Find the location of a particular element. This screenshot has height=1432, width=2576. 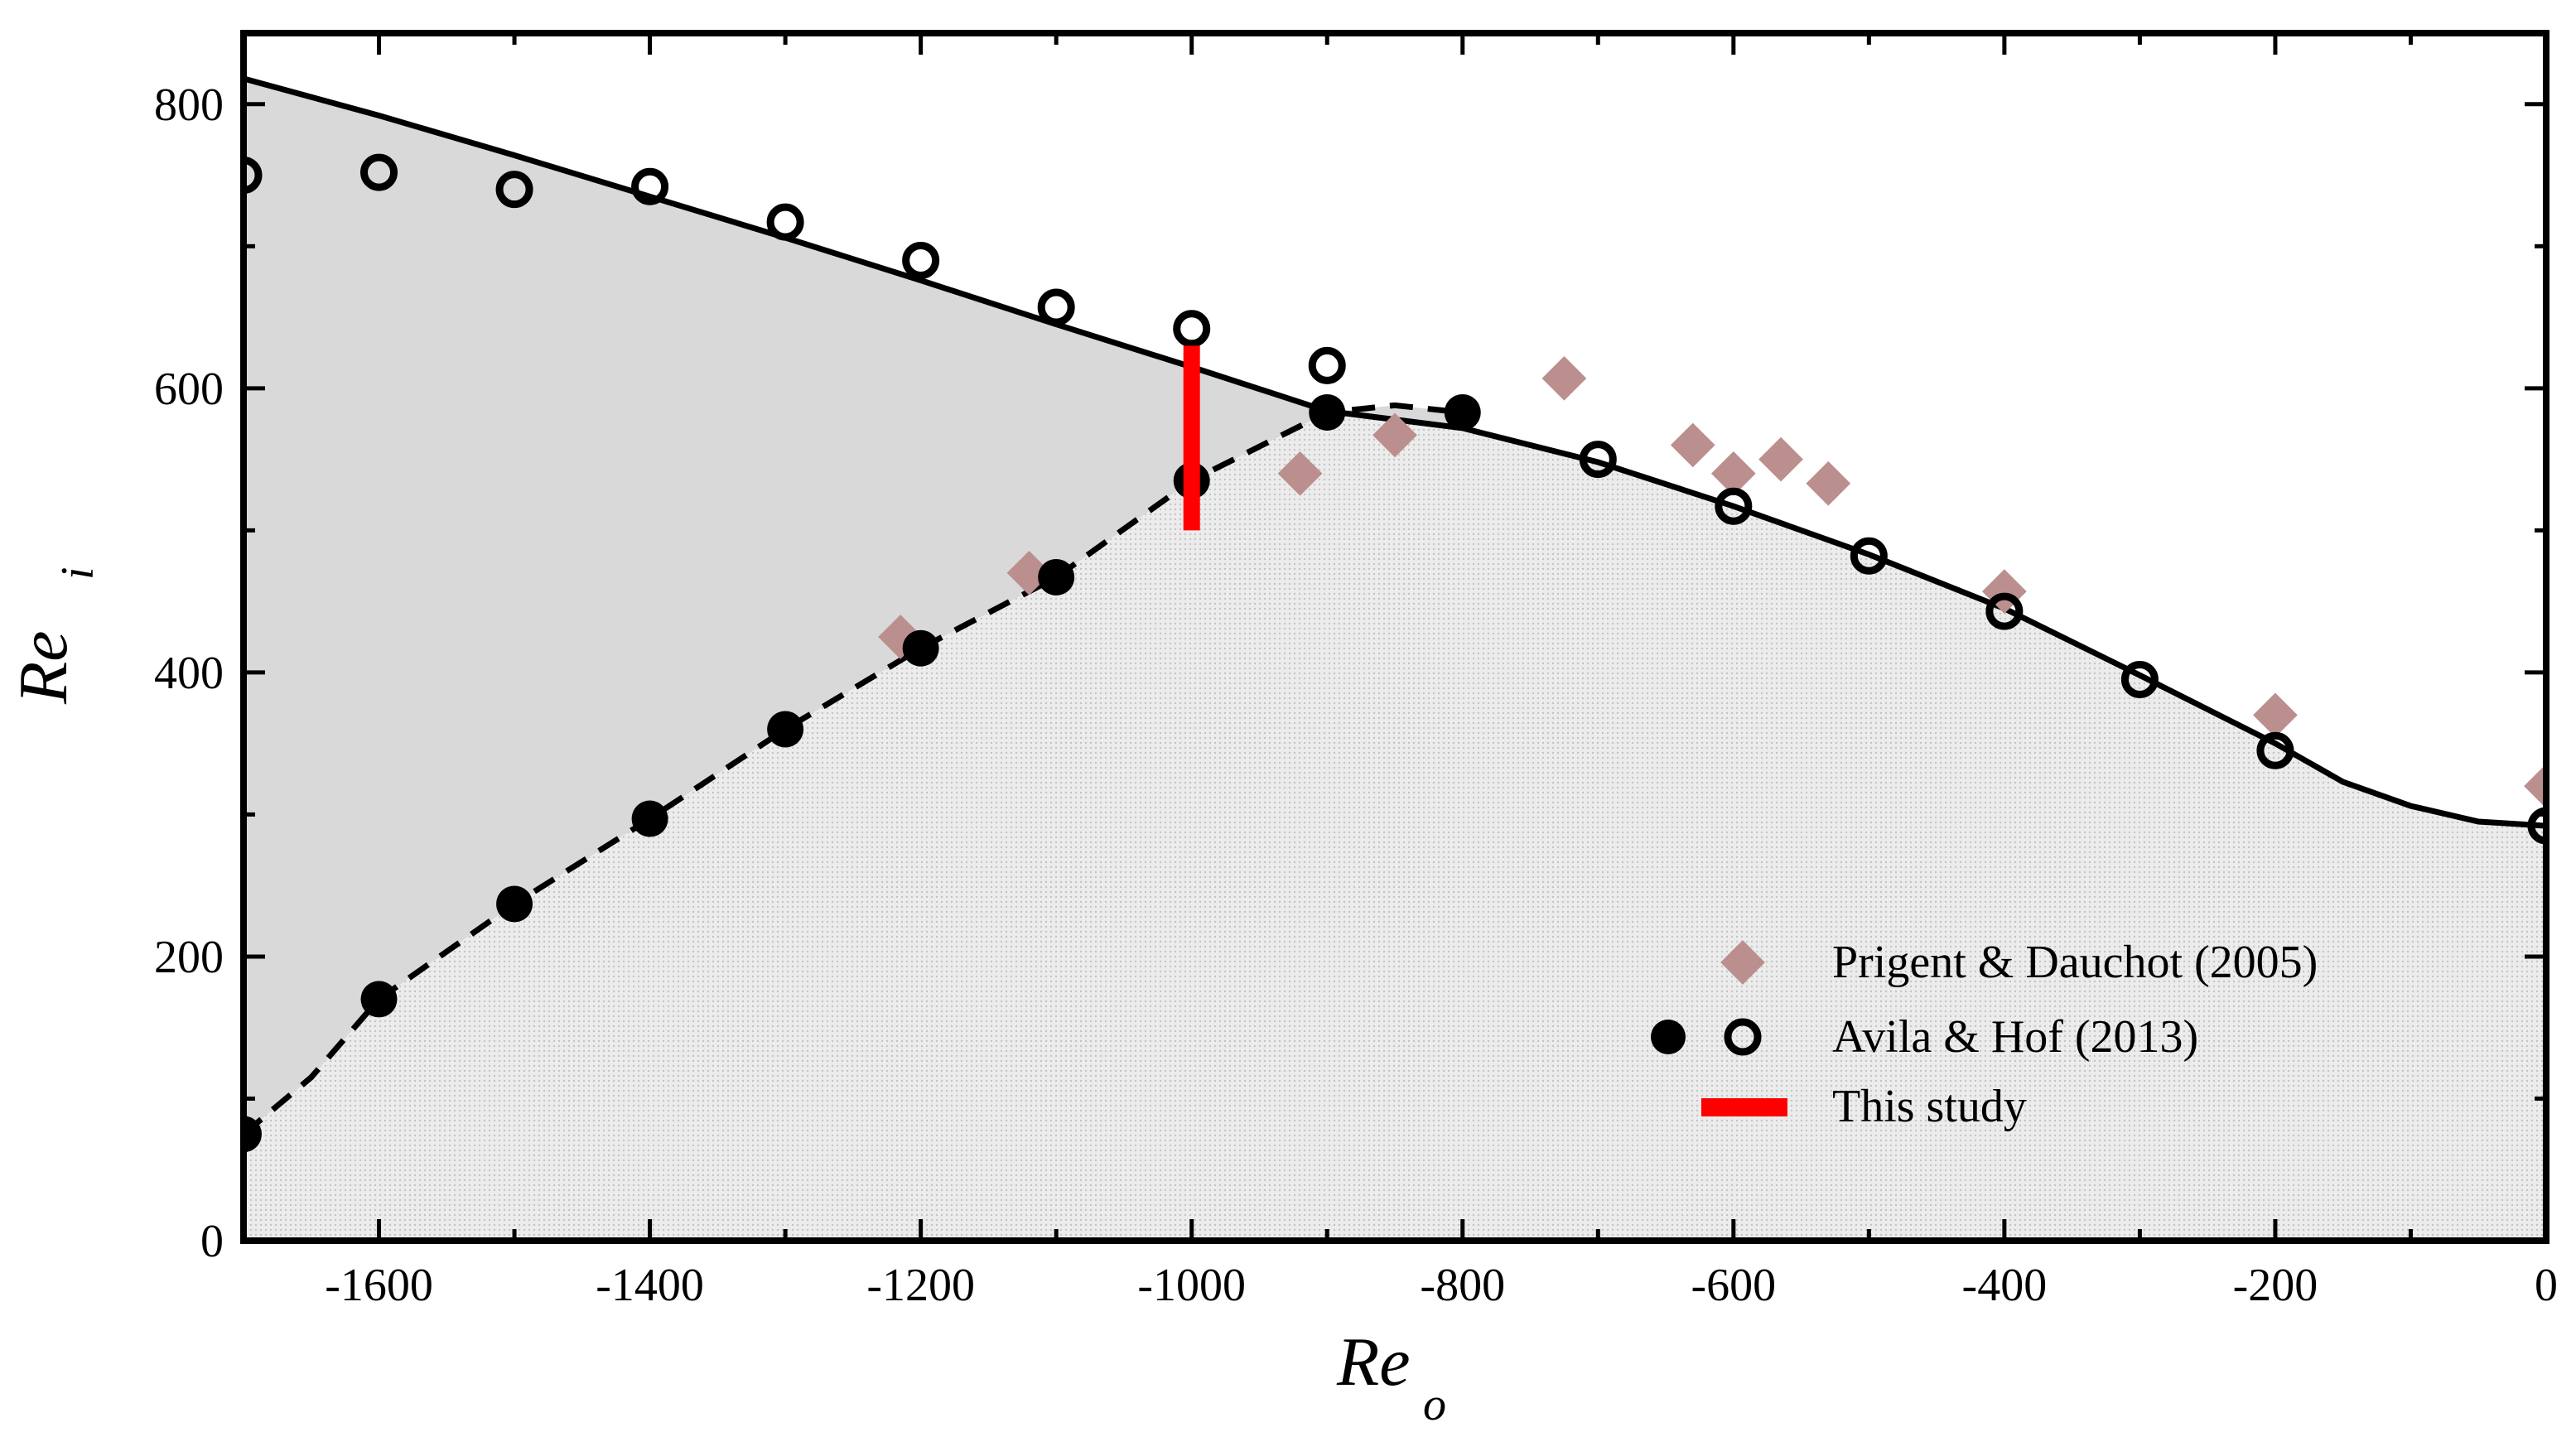

x-tick-label: -1400 is located at coordinates (650, 1285).